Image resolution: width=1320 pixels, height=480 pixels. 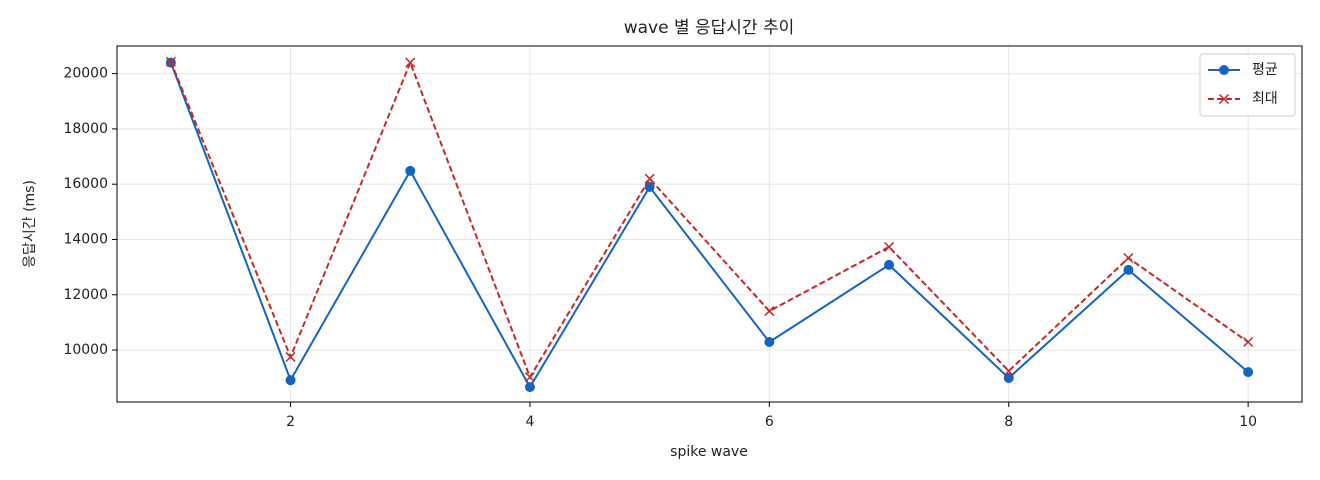 What do you see at coordinates (85, 184) in the screenshot?
I see `y-tick-label: 16000` at bounding box center [85, 184].